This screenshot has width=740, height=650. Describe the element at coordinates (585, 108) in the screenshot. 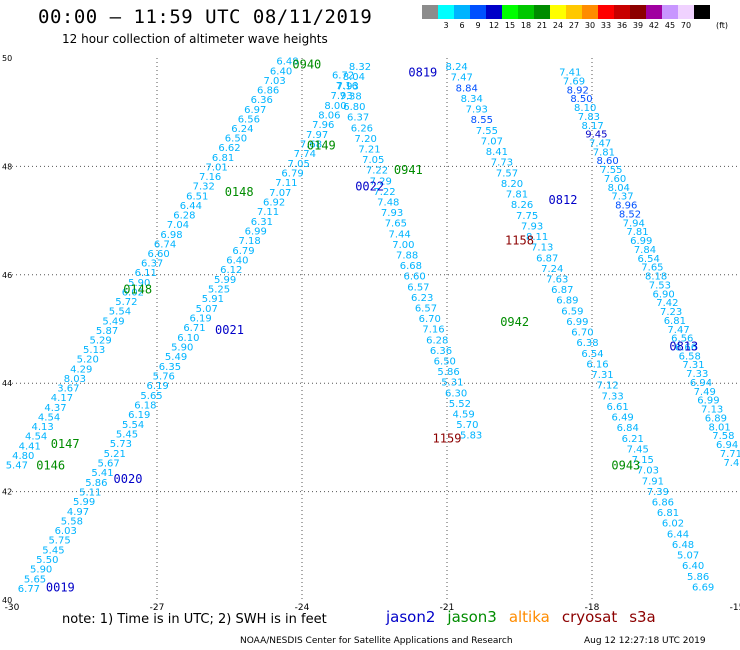

I see `wave-height-value: 8.10` at that location.